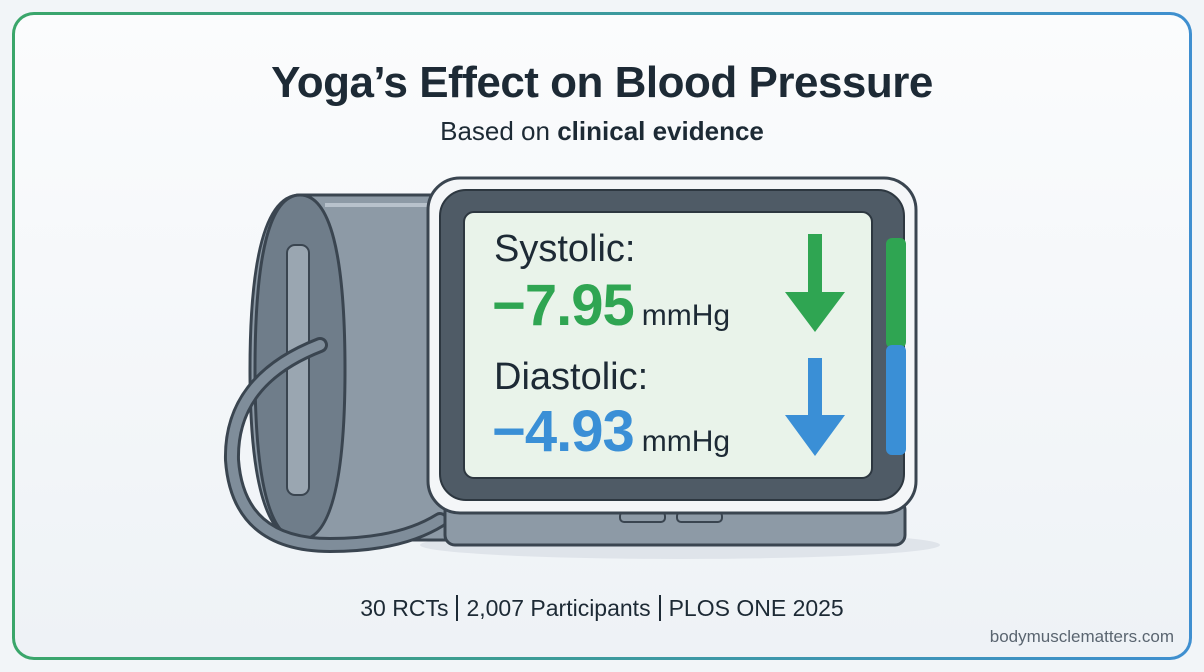  What do you see at coordinates (404, 608) in the screenshot?
I see `footer-rcts: 30 RCTs` at bounding box center [404, 608].